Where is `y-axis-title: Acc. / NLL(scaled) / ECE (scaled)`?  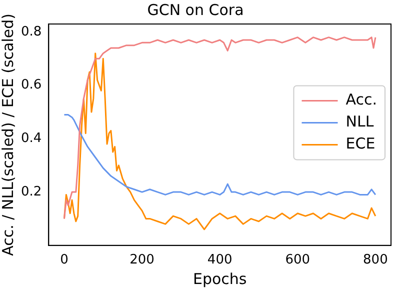
y-axis-title: Acc. / NLL(scaled) / ECE (scaled) is located at coordinates (8, 135).